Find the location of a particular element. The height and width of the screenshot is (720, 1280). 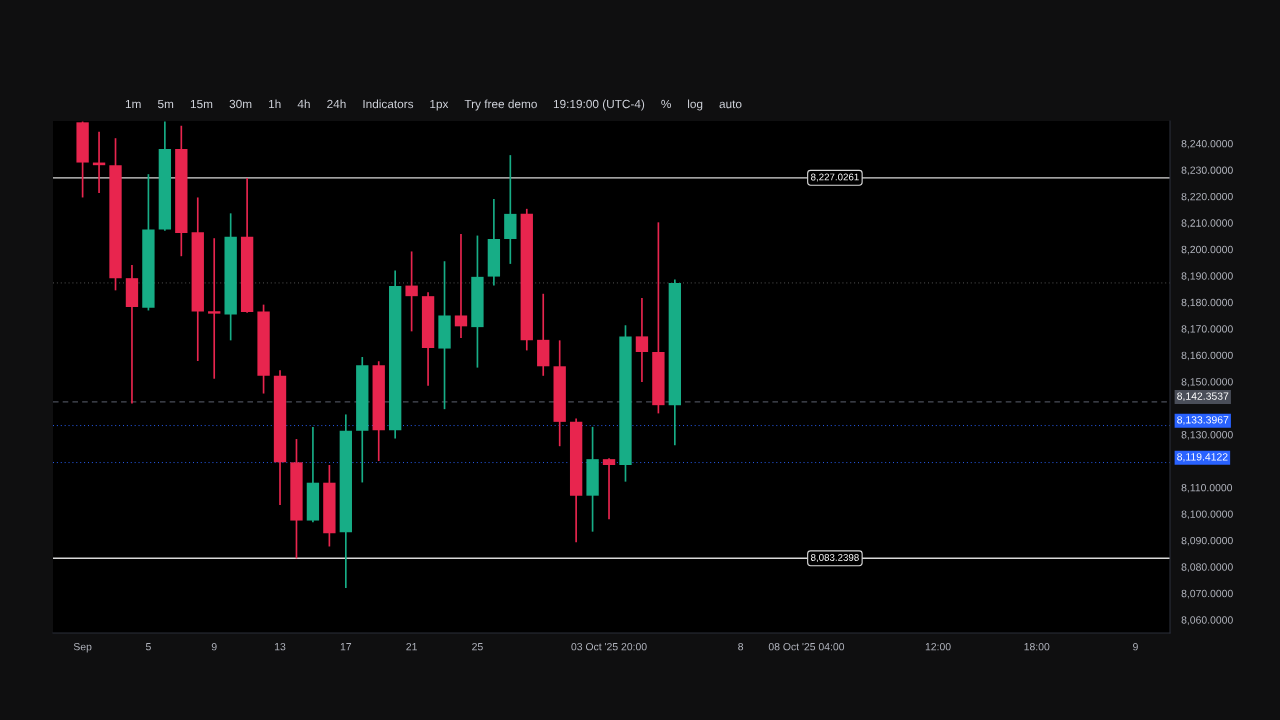

text: 24h is located at coordinates (336, 104).